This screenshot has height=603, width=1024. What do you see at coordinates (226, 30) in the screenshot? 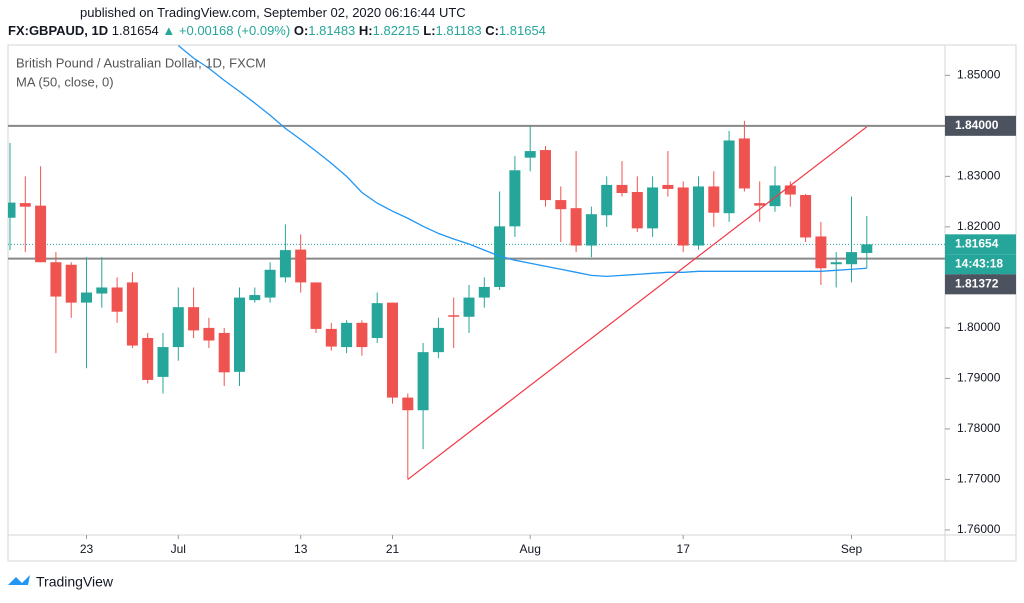
I see `change: ▲ +0.00168 (+0.09%)` at bounding box center [226, 30].